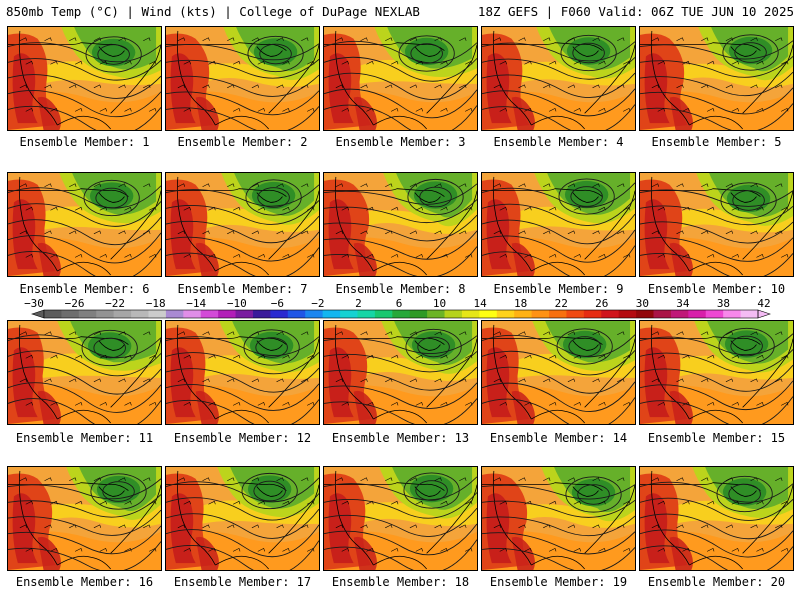  I want to click on colorbar-tick-label: −22, so click(115, 303).